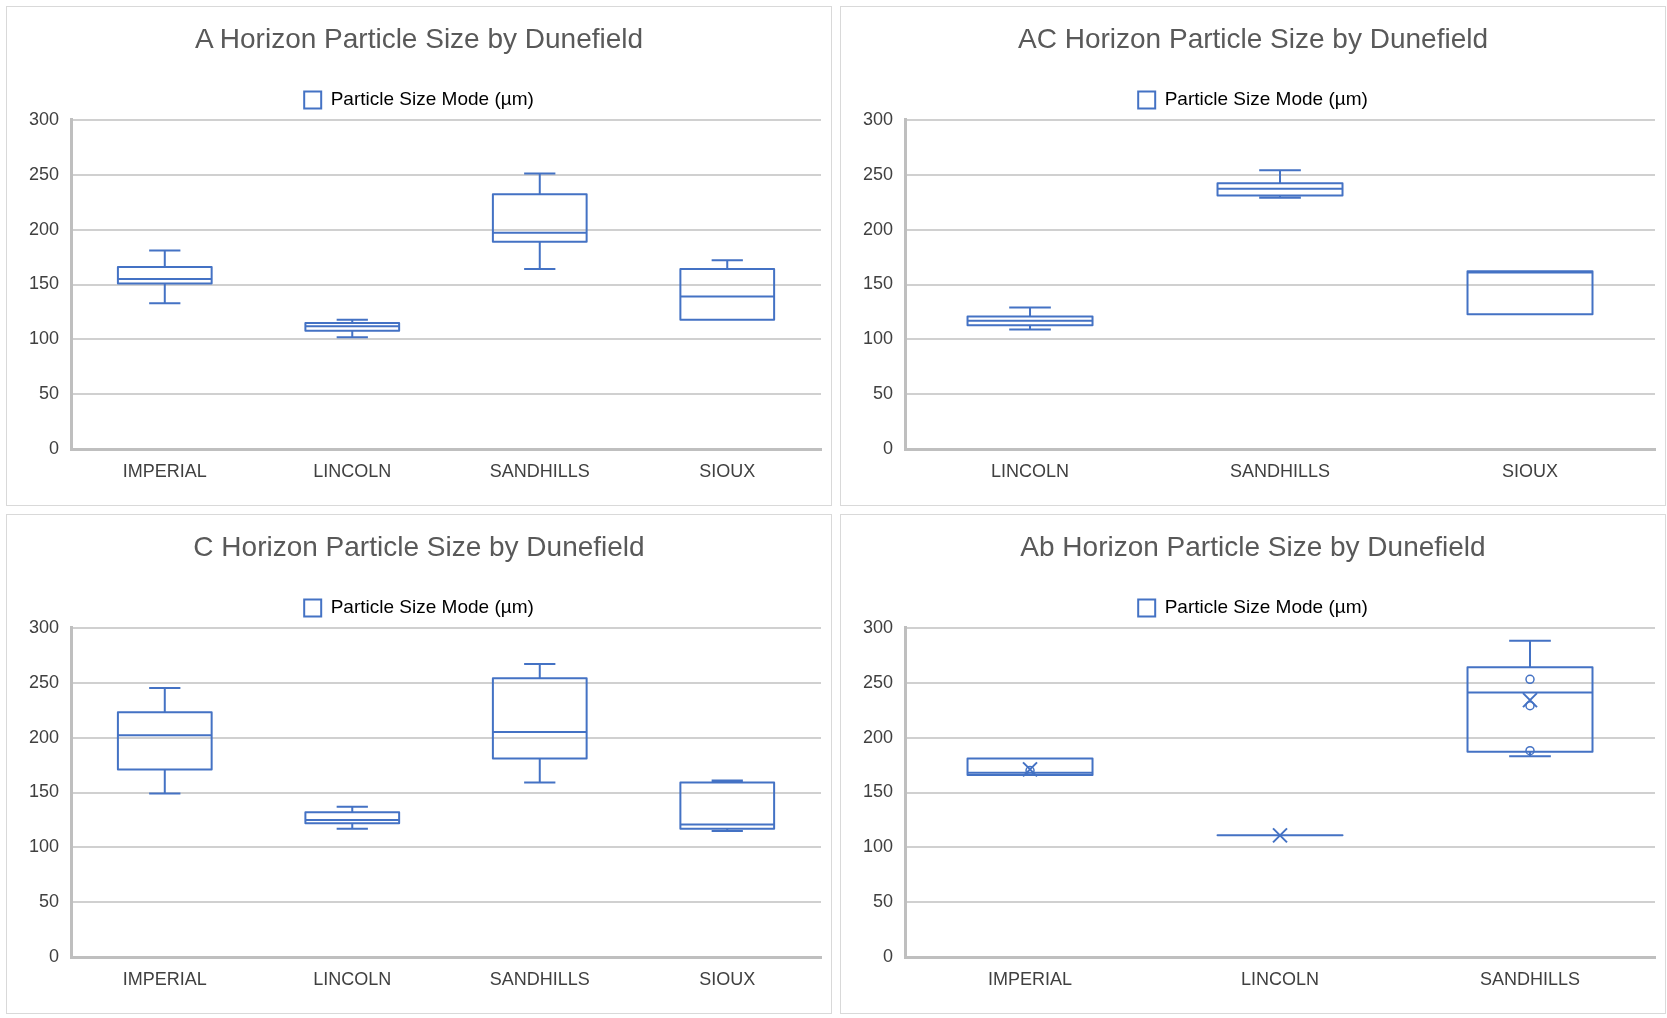 The height and width of the screenshot is (1018, 1667). What do you see at coordinates (1253, 38) in the screenshot?
I see `chart-title: AC Horizon Particle Size by Dunefield` at bounding box center [1253, 38].